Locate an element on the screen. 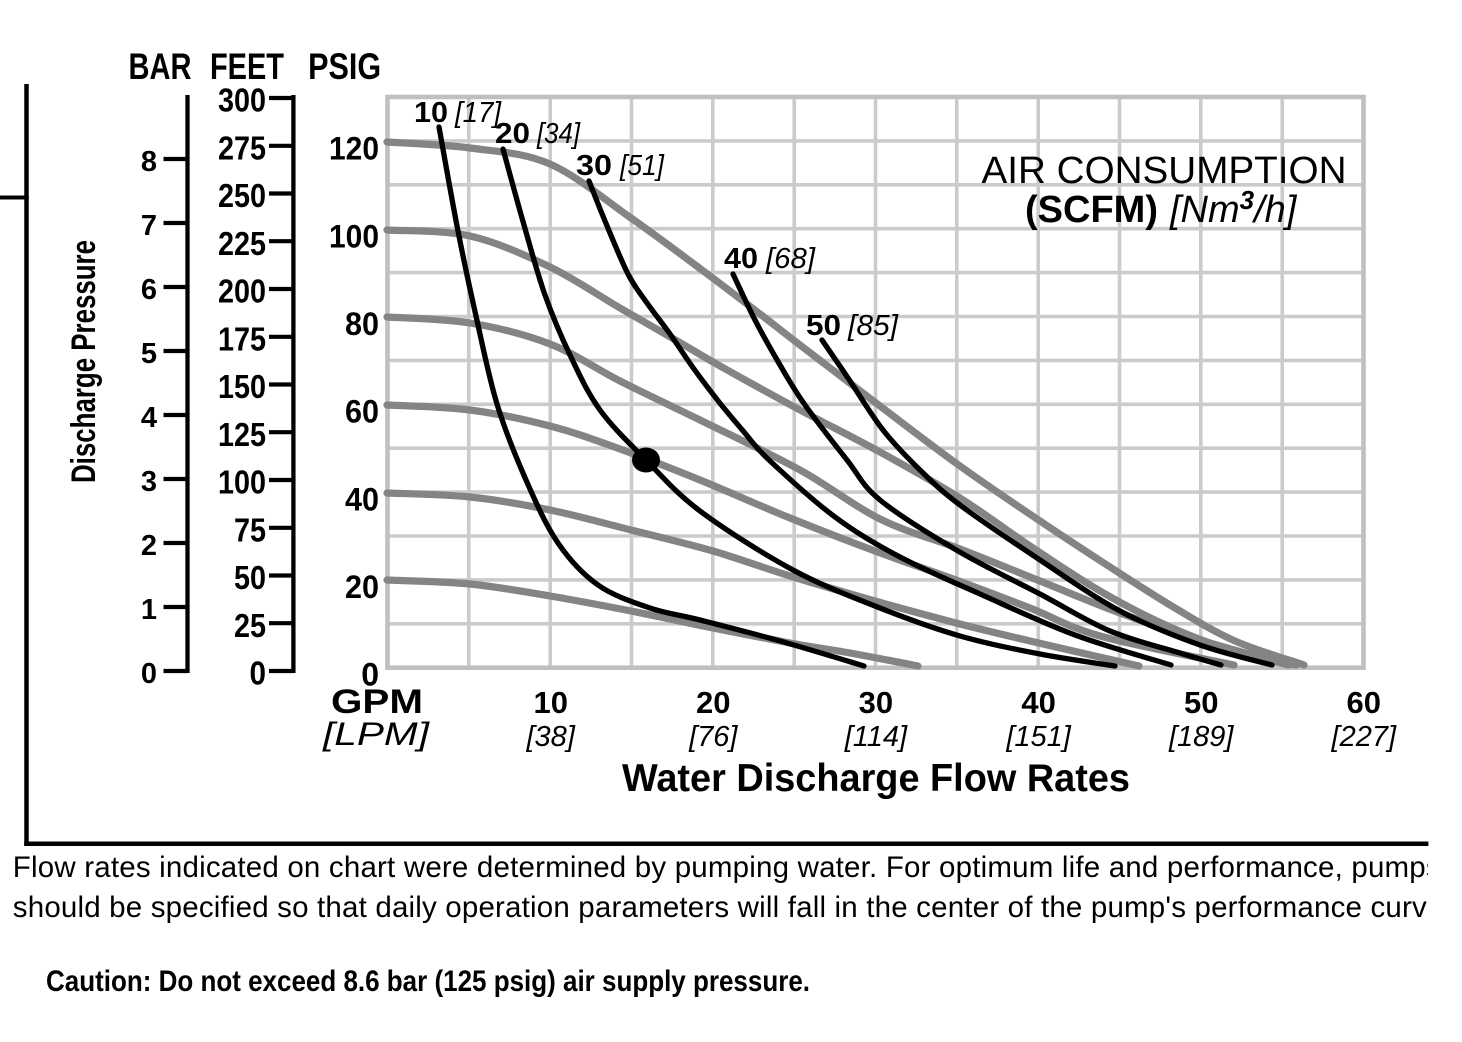 Image resolution: width=1462 pixels, height=1042 pixels. svg-text: 1 is located at coordinates (149, 610).